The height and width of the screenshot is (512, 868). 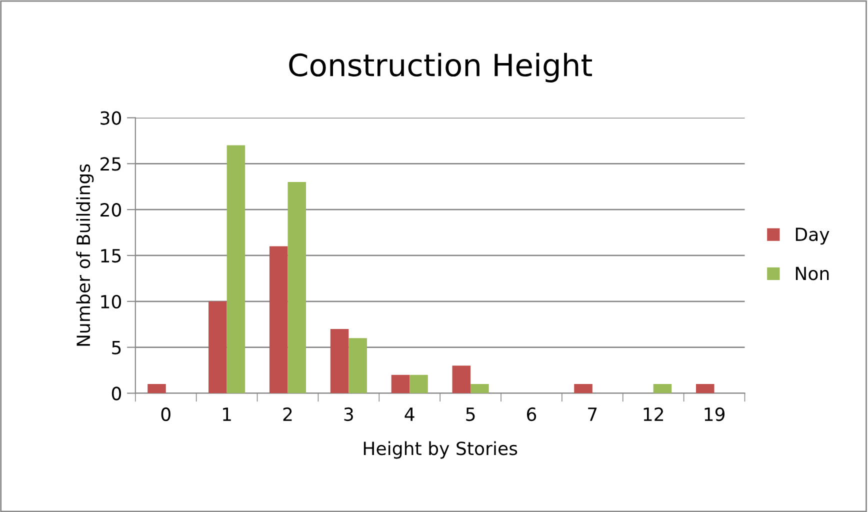 I want to click on x-tick-label: 3, so click(x=348, y=414).